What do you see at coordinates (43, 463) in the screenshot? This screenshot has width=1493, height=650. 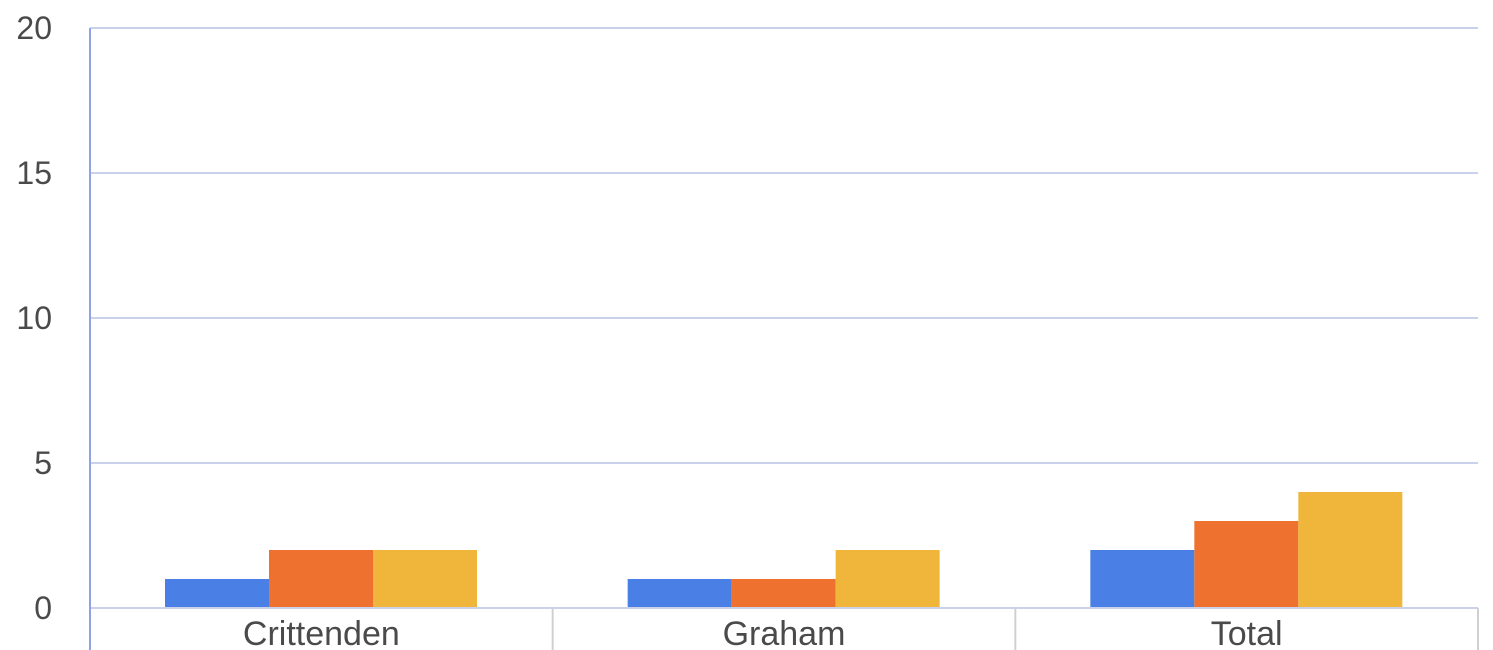 I see `y-tick-label-5: 5` at bounding box center [43, 463].